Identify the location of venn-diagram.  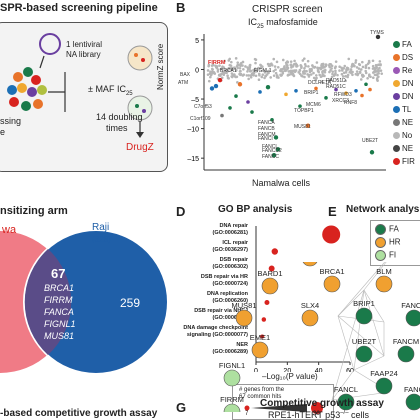
(84, 302).